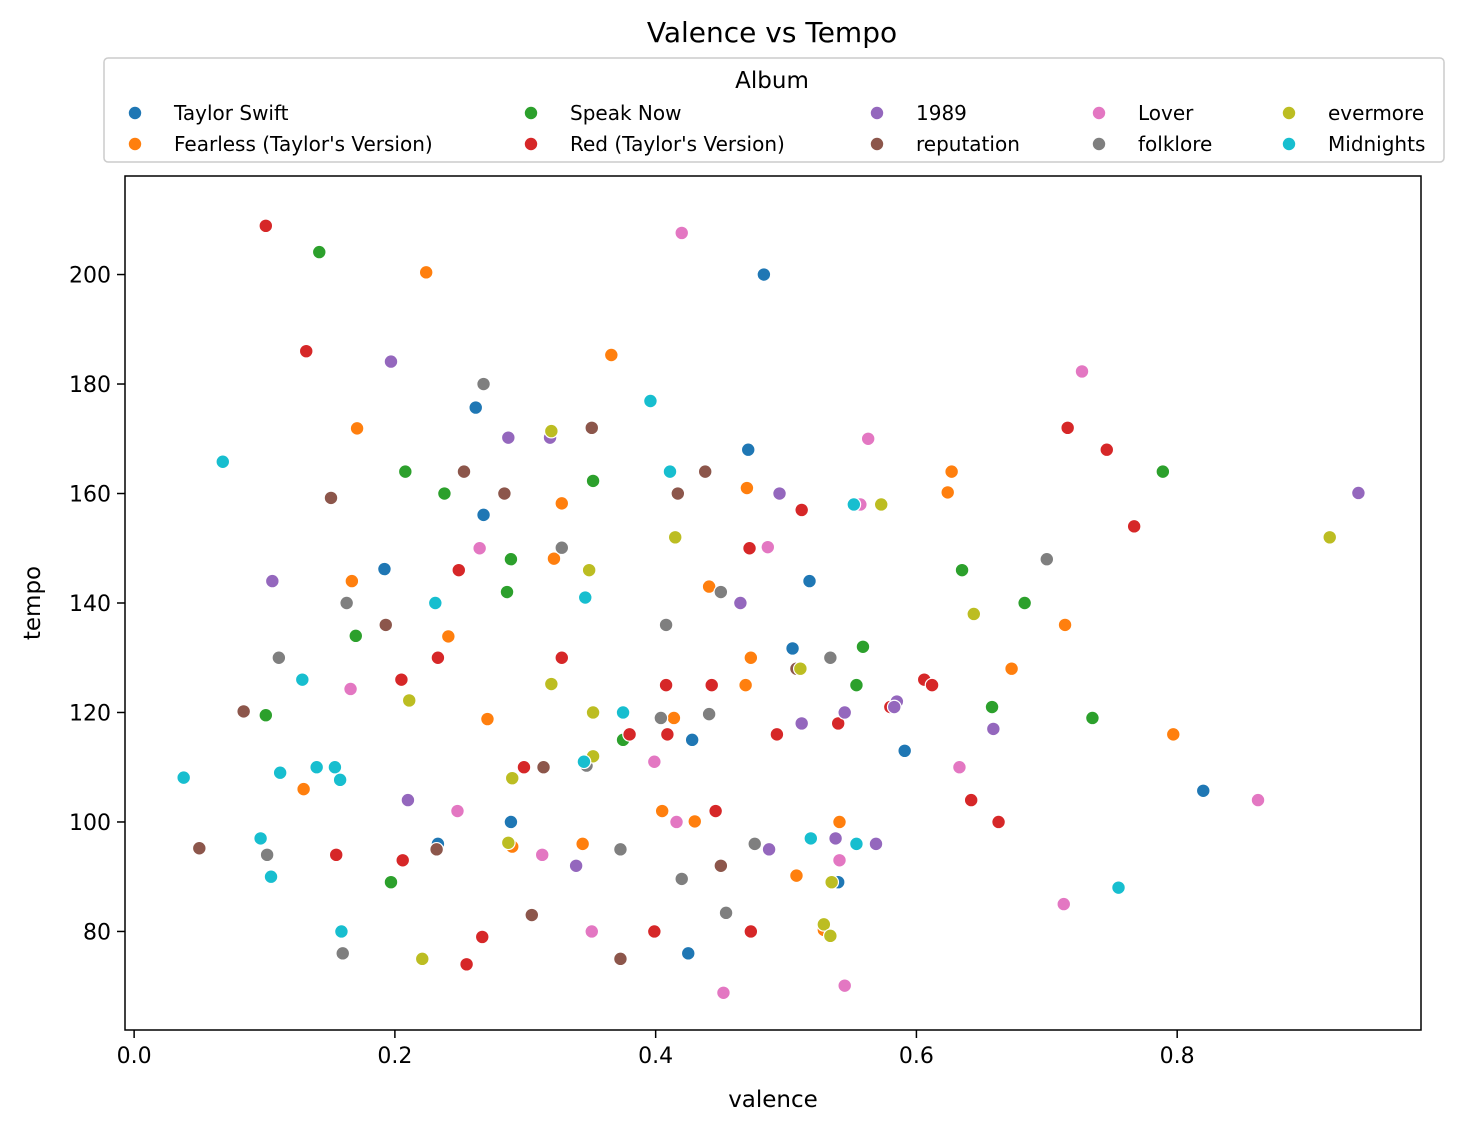  Describe the element at coordinates (1376, 144) in the screenshot. I see `legend-label: Midnights` at that location.